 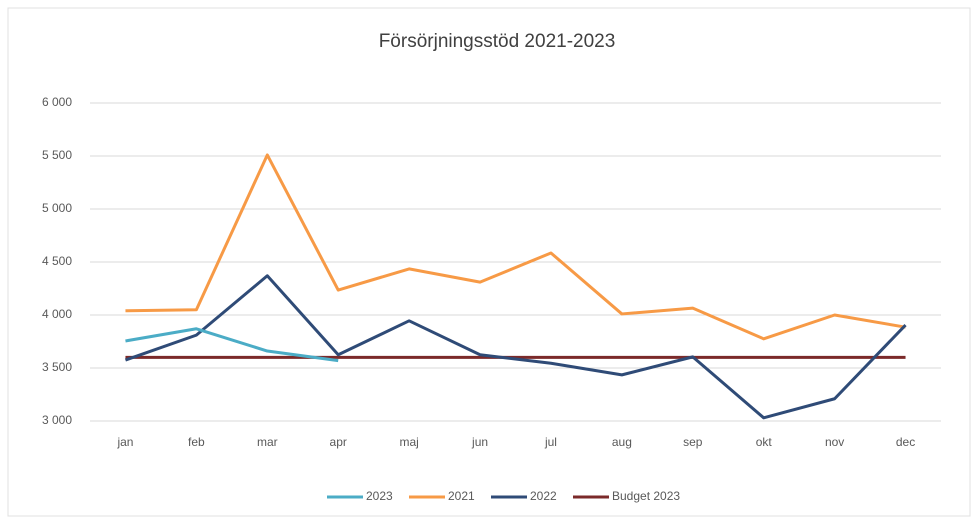 What do you see at coordinates (543, 496) in the screenshot?
I see `legend-label: 2022` at bounding box center [543, 496].